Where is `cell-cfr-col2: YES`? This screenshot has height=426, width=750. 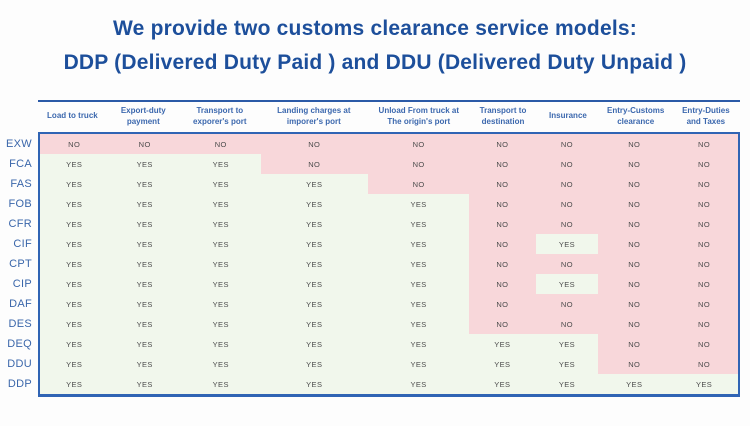
cell-cfr-col2: YES is located at coordinates (144, 224).